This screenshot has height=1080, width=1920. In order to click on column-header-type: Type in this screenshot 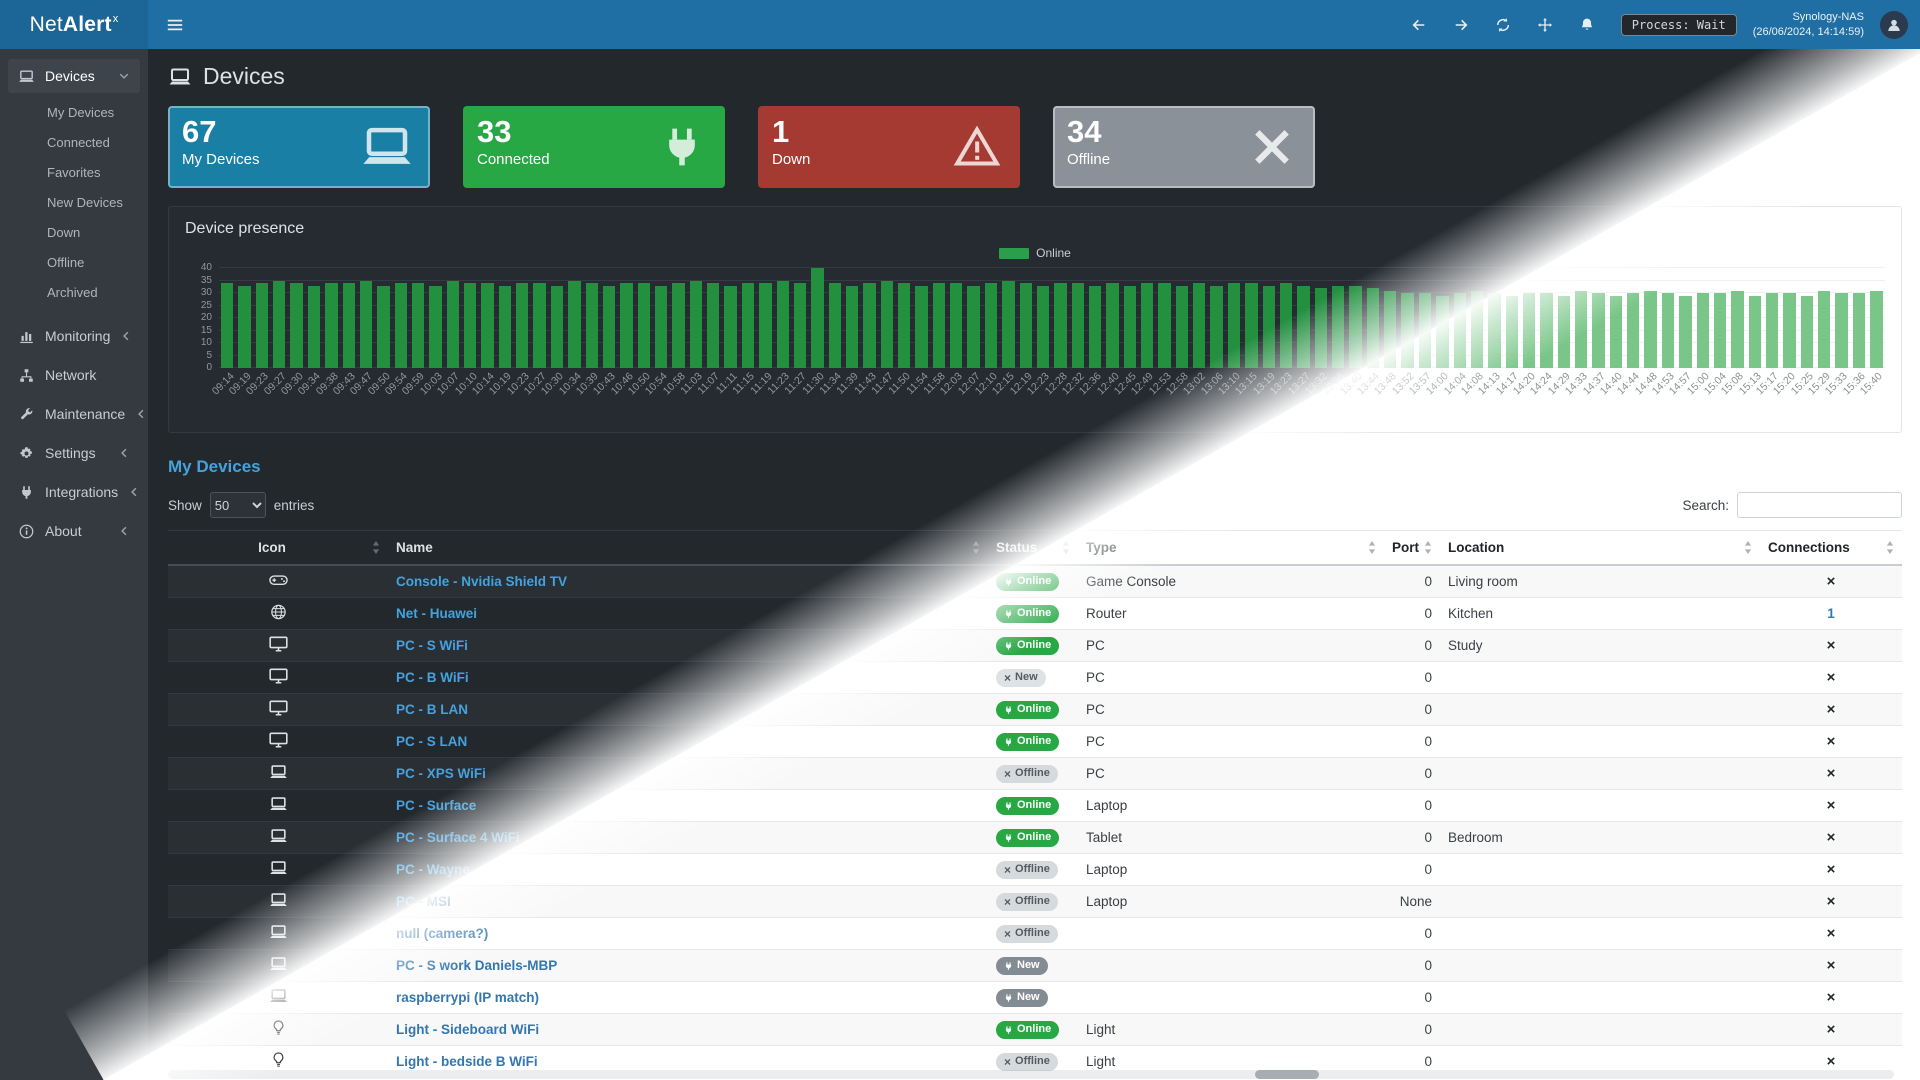, I will do `click(1231, 548)`.